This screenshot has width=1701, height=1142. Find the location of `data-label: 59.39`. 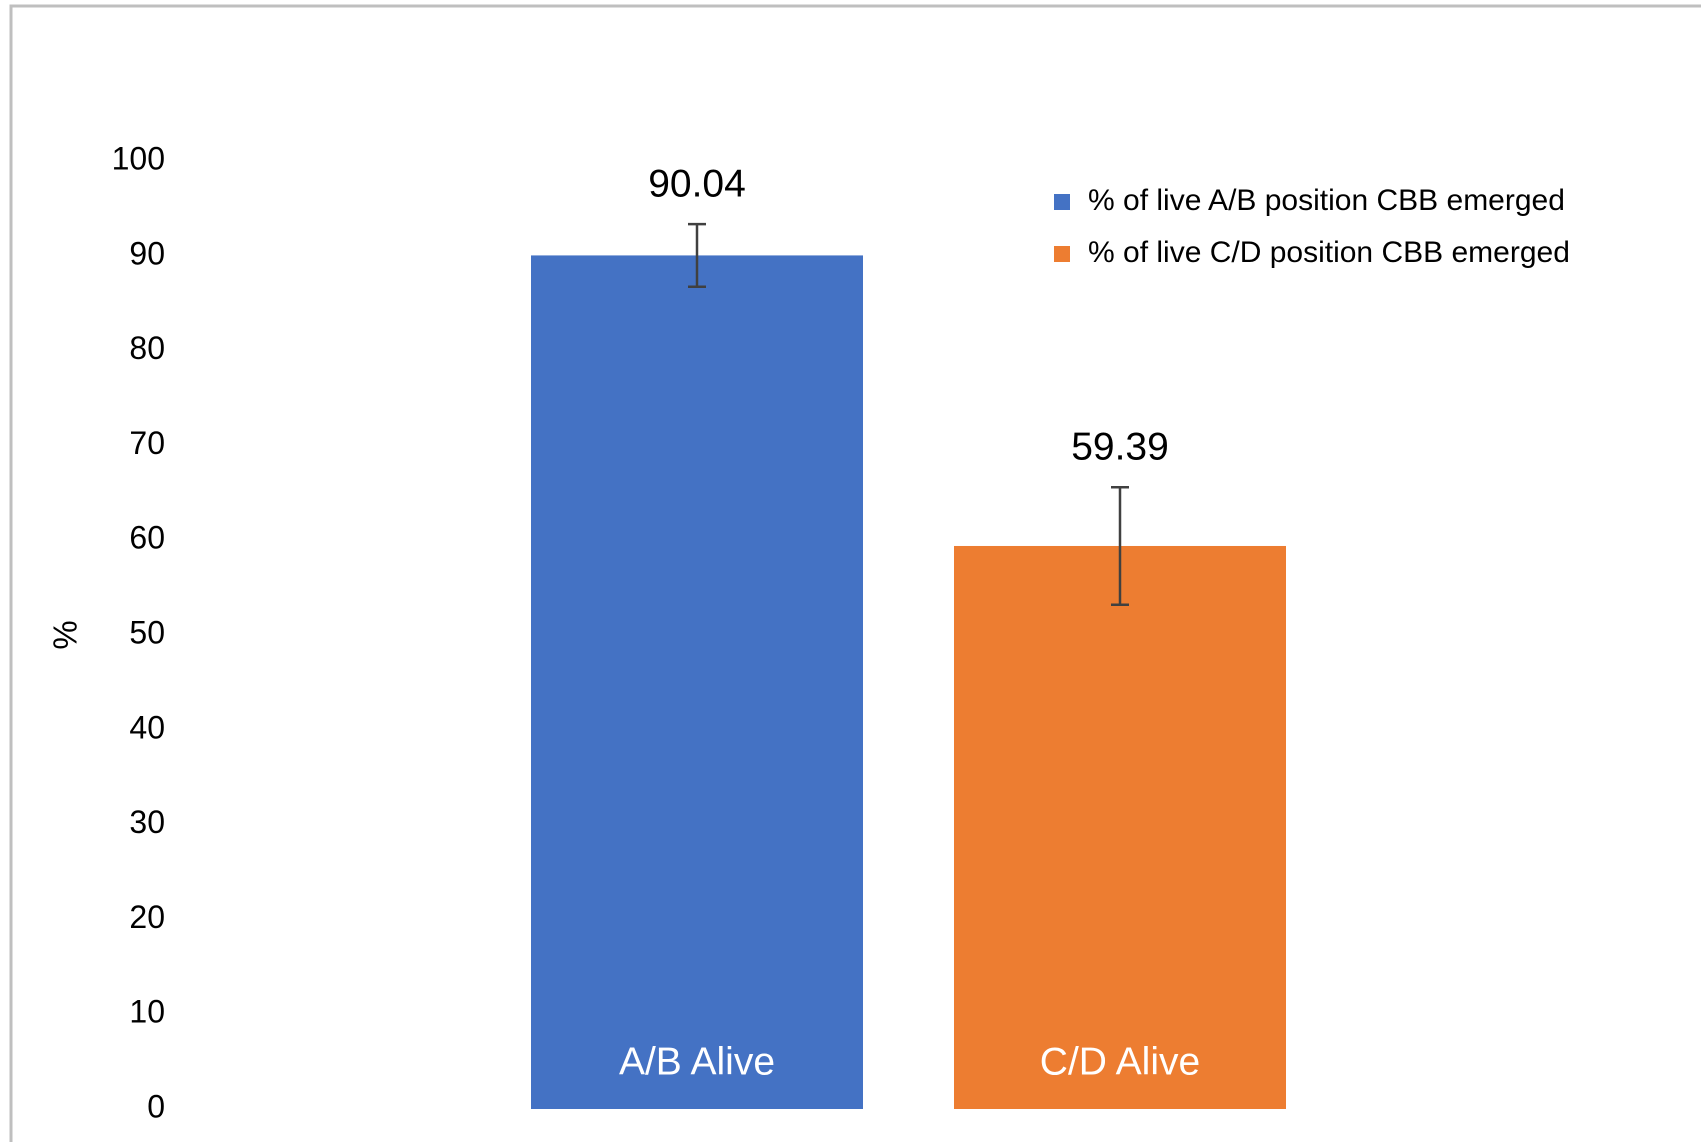

data-label: 59.39 is located at coordinates (1120, 447).